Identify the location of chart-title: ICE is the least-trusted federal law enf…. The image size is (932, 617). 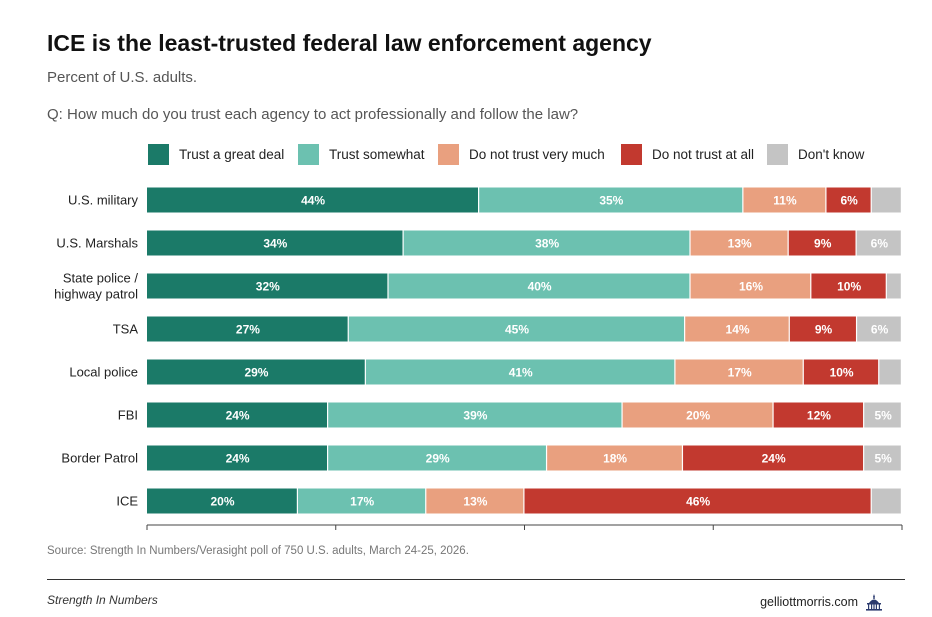
(349, 43).